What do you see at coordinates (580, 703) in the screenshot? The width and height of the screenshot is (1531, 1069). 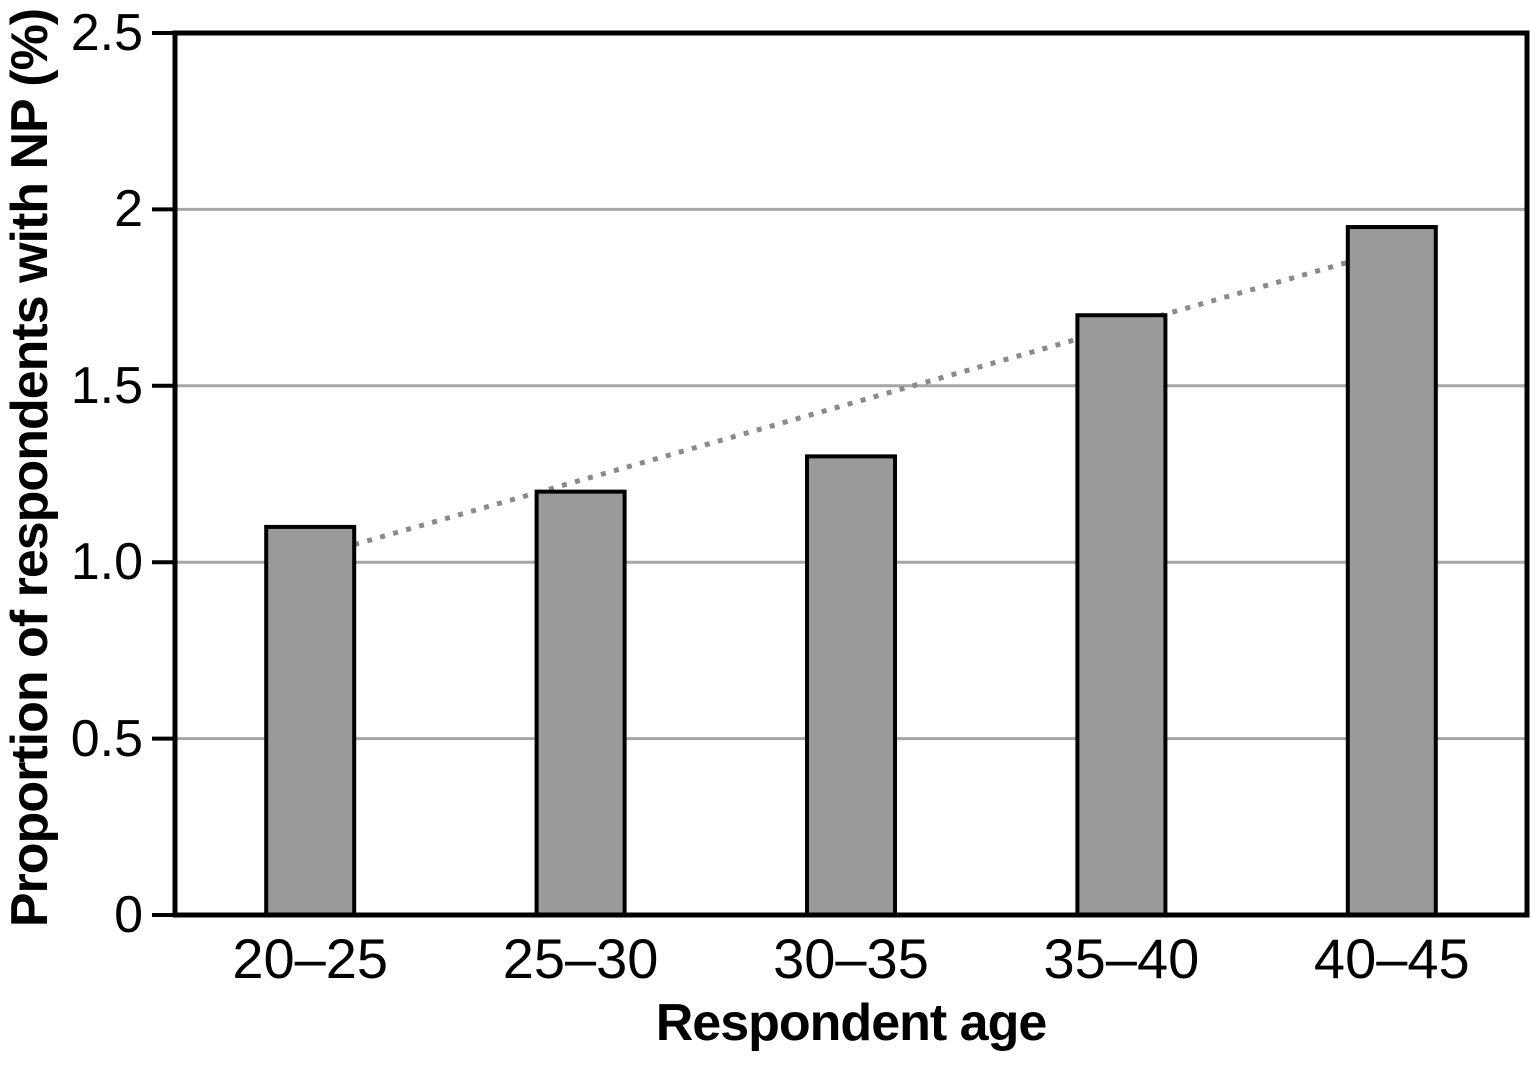 I see `bar-25–30` at bounding box center [580, 703].